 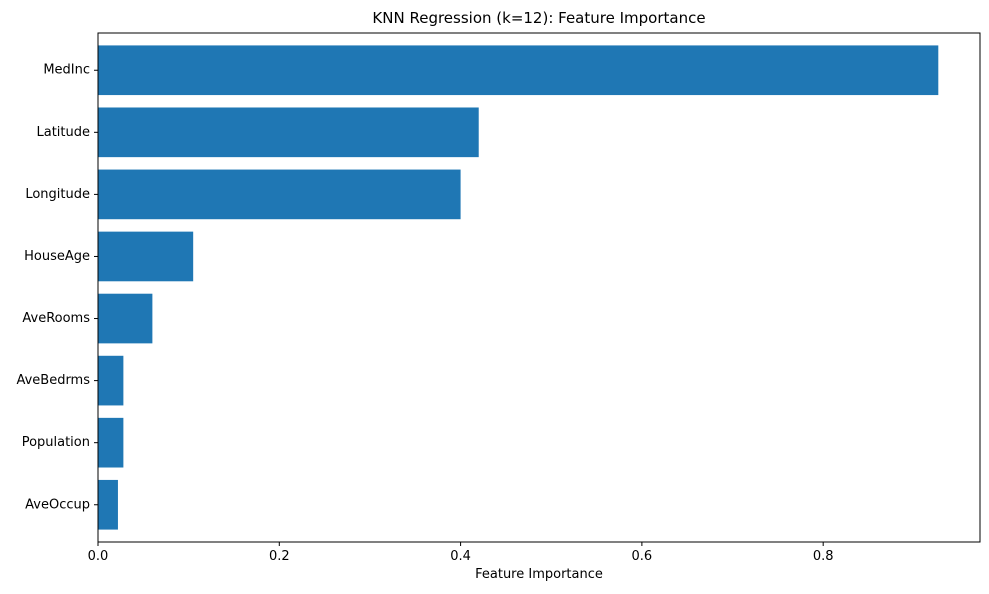 I want to click on y-tick-label-averooms: AveRooms, so click(x=56, y=318).